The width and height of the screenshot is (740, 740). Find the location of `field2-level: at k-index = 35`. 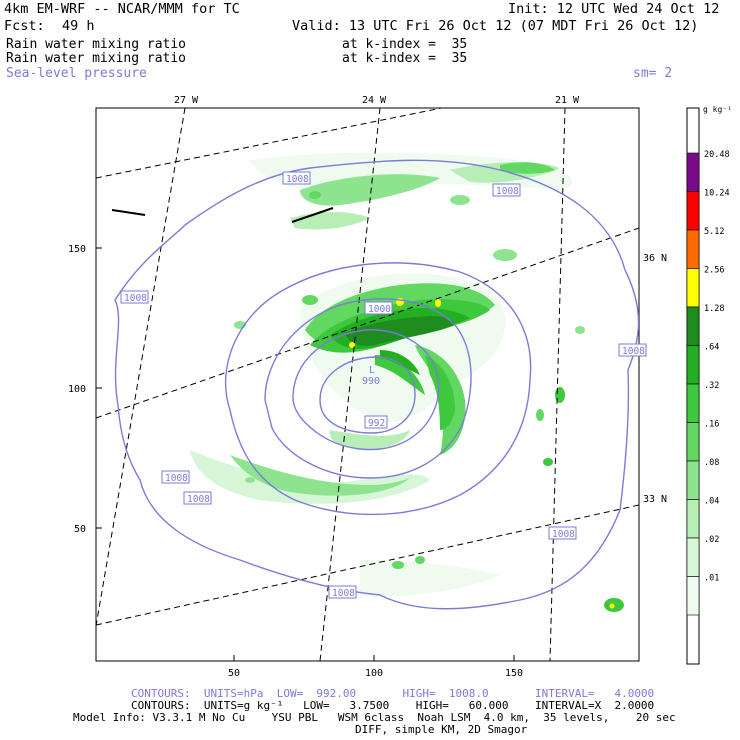

field2-level: at k-index = 35 is located at coordinates (405, 58).